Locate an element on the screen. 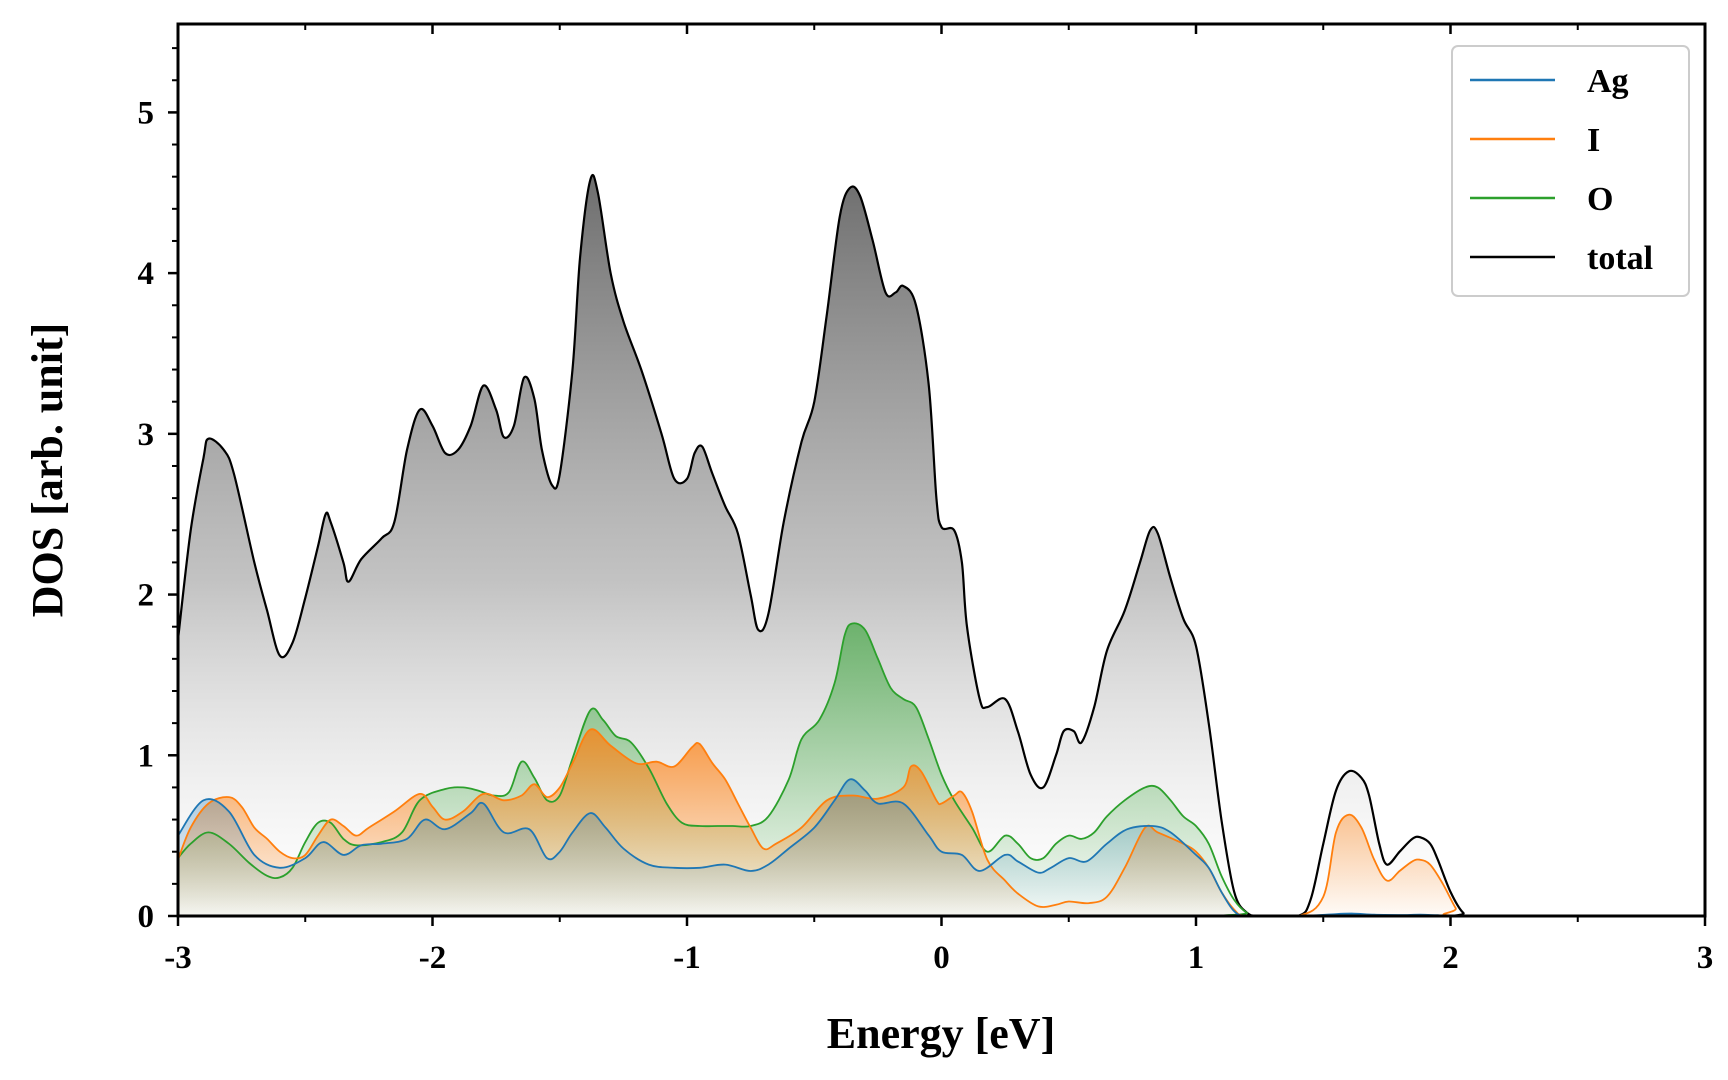 The width and height of the screenshot is (1728, 1080). x-tick-label: 2 is located at coordinates (1450, 958).